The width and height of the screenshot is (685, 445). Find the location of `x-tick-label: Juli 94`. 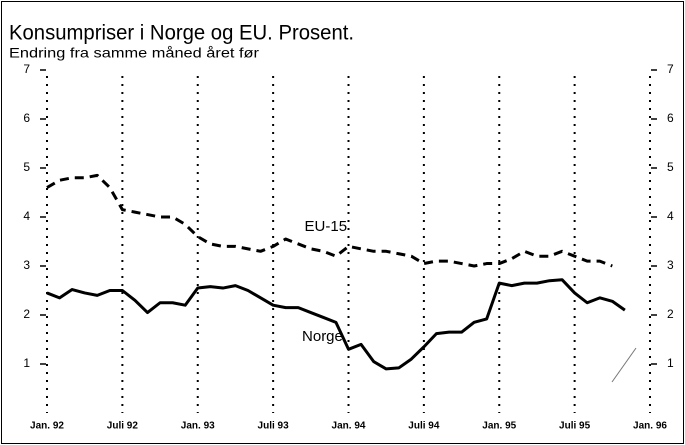

x-tick-label: Juli 94 is located at coordinates (424, 426).